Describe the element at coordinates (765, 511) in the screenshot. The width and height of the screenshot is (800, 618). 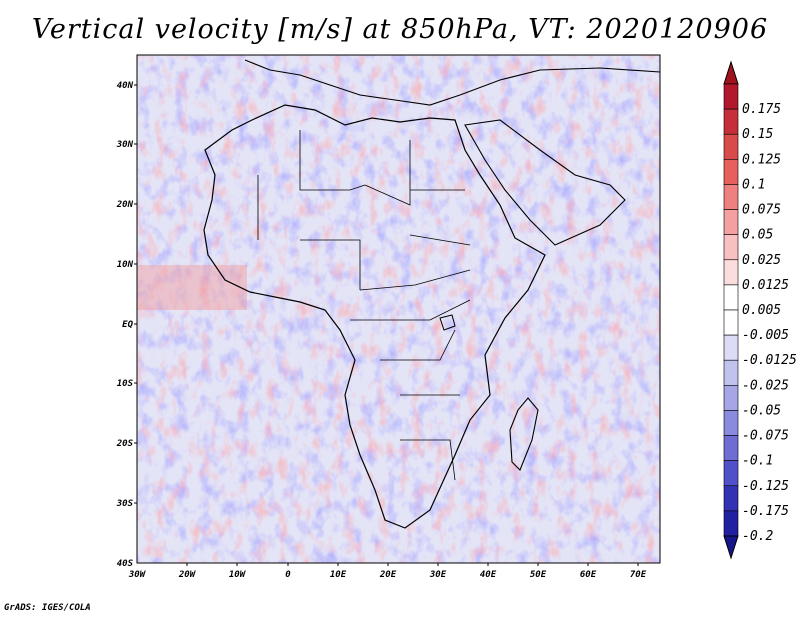
I see `colorbar-label: -0.175` at that location.